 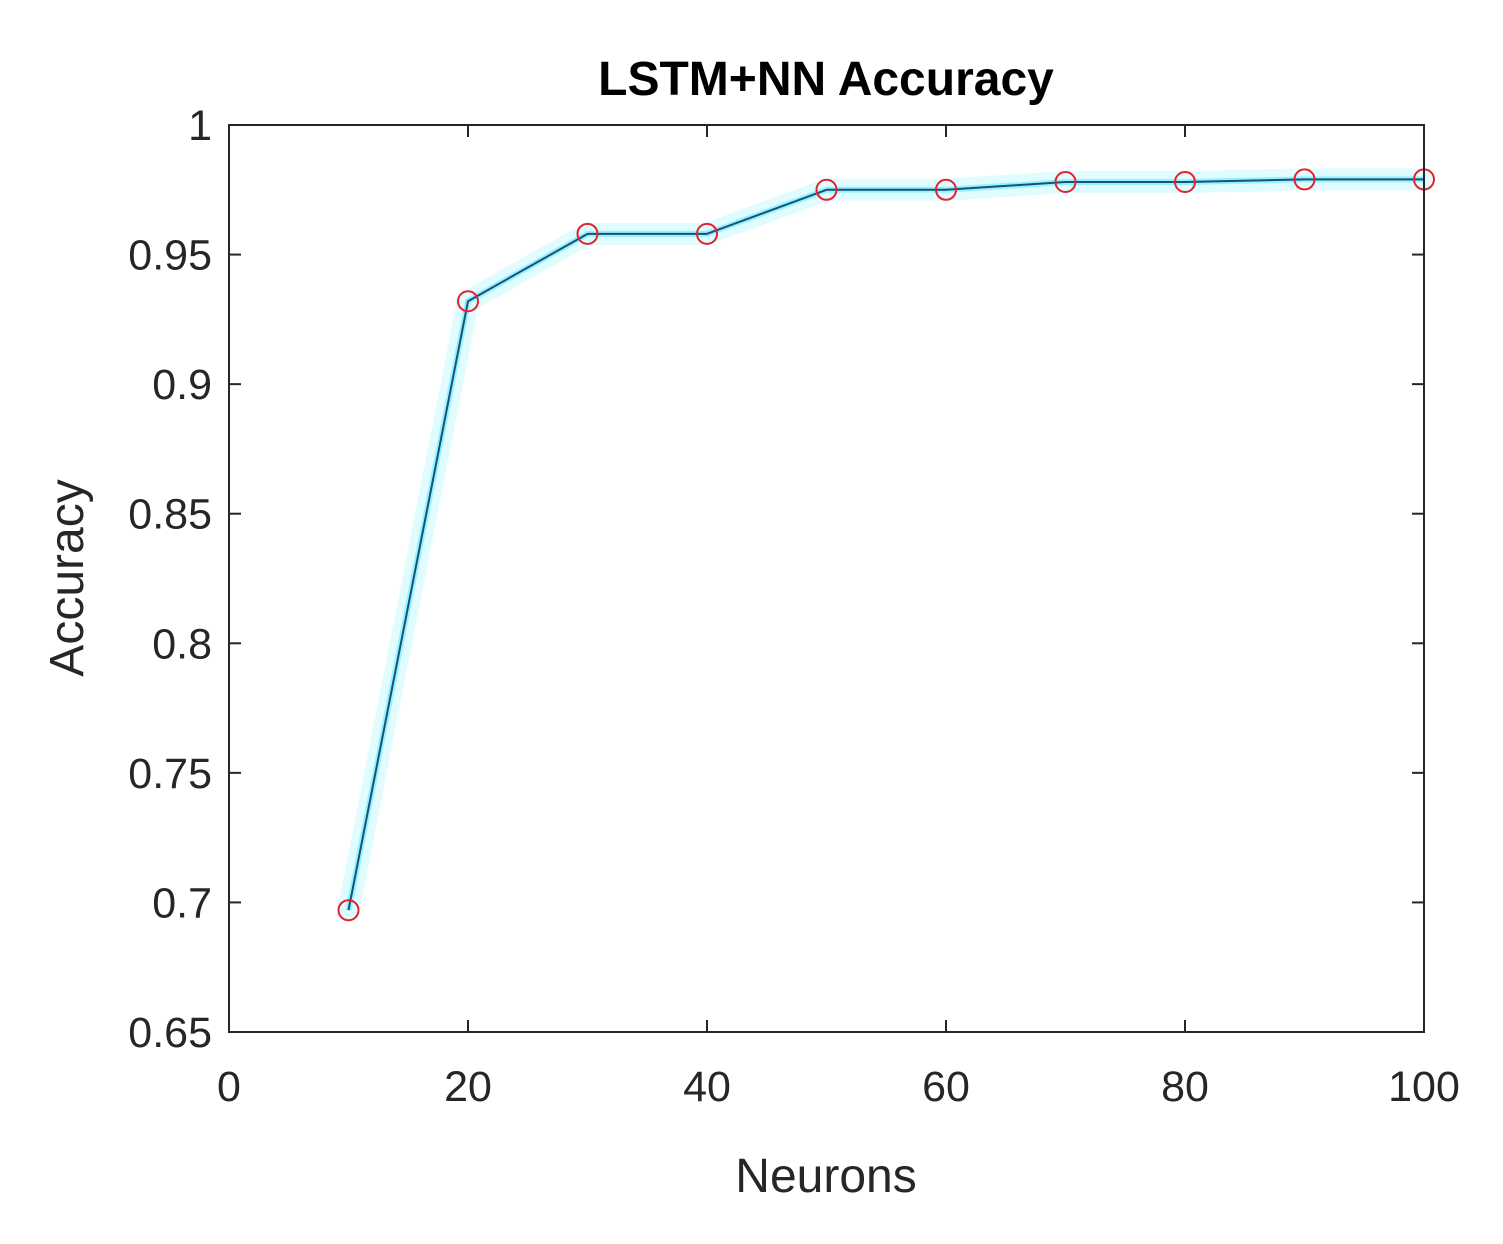 I want to click on y-tick-label: 0.9, so click(x=182, y=385).